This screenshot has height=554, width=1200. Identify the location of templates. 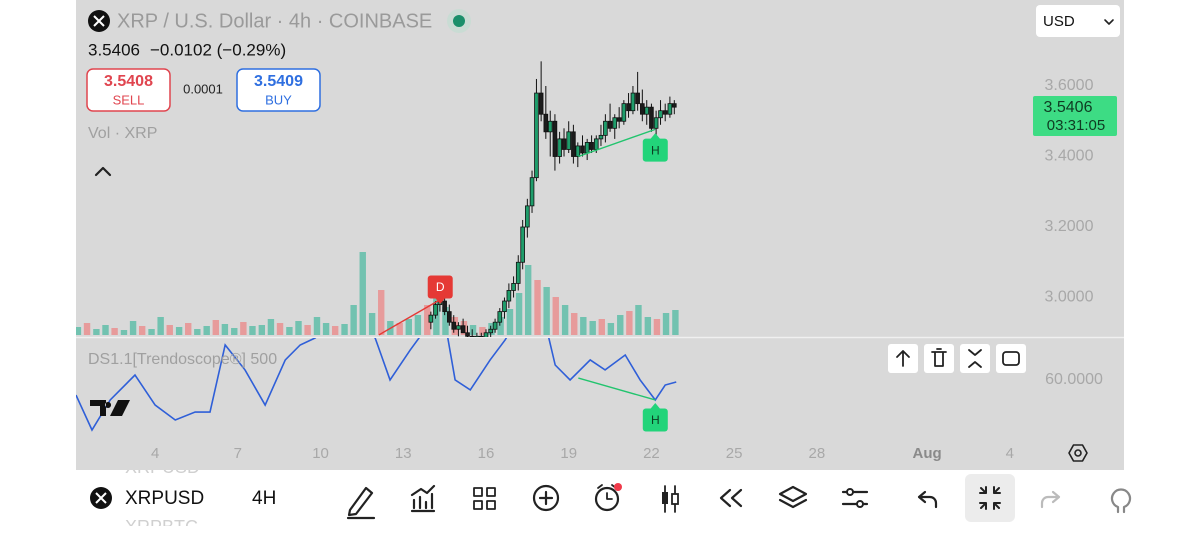
(484, 498).